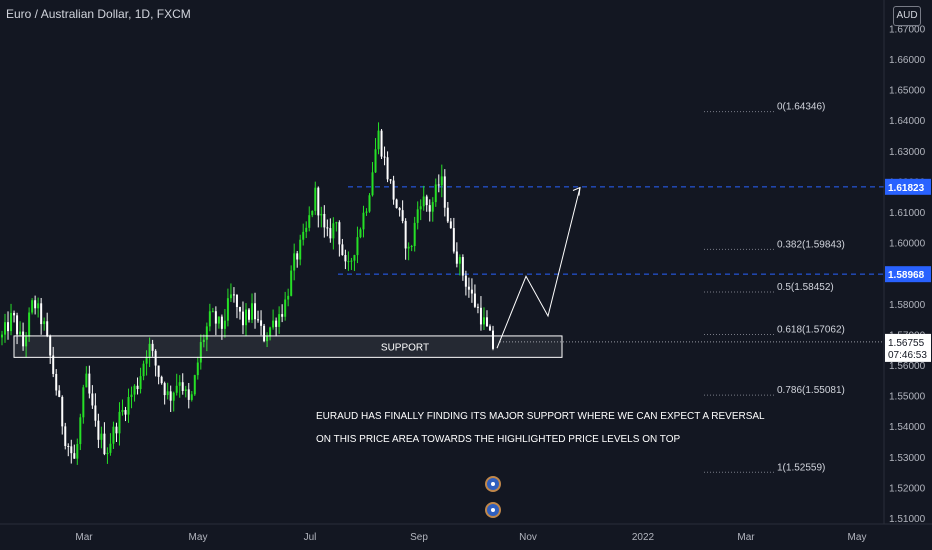  Describe the element at coordinates (643, 537) in the screenshot. I see `x-tick-label: 2022` at that location.